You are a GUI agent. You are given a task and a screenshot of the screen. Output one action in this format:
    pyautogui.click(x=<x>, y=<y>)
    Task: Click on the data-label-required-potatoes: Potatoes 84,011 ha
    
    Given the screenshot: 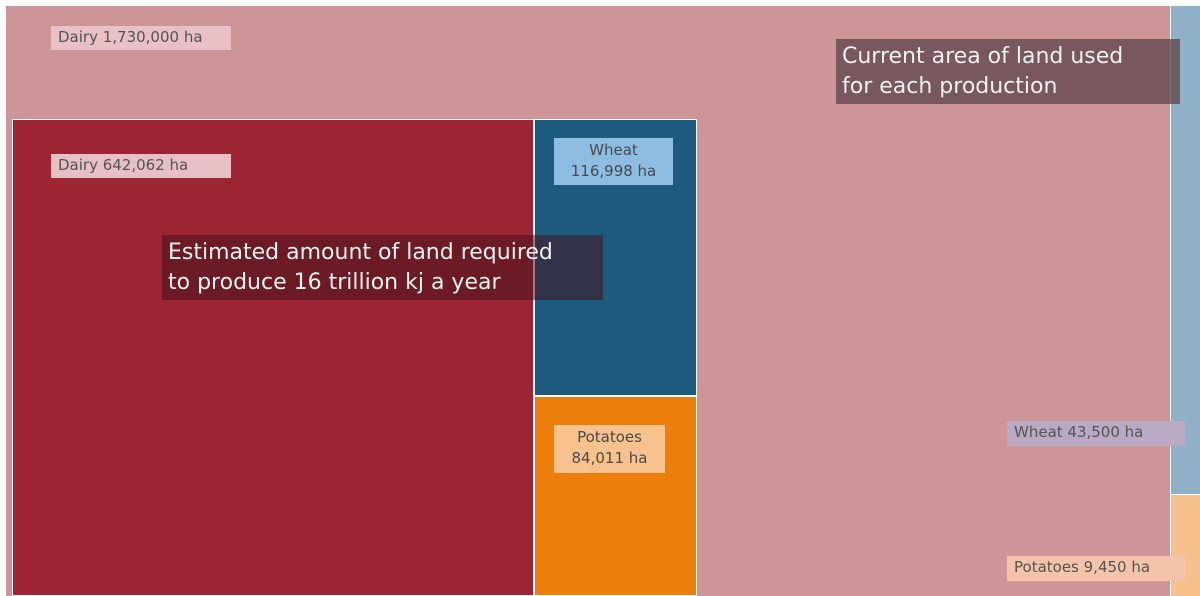 What is the action you would take?
    pyautogui.click(x=609, y=449)
    